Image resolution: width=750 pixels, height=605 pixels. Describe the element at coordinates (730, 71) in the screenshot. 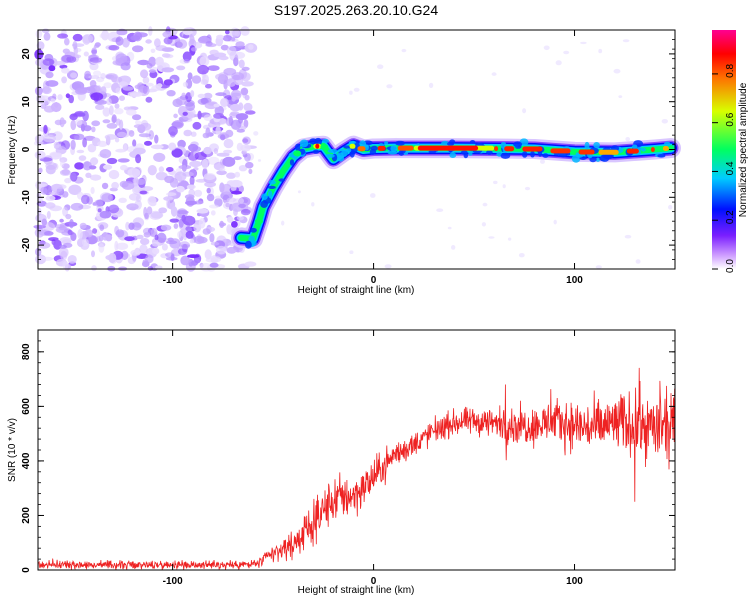

I see `colorbar-tick-label: 0.8` at that location.